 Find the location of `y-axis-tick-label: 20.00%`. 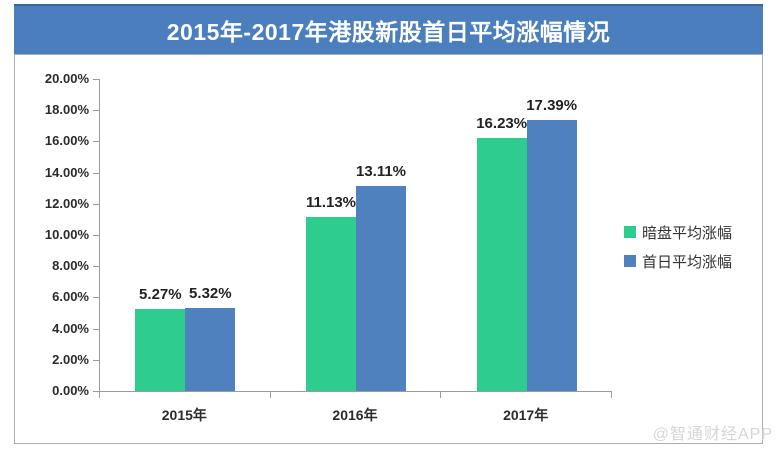

y-axis-tick-label: 20.00% is located at coordinates (66, 78).